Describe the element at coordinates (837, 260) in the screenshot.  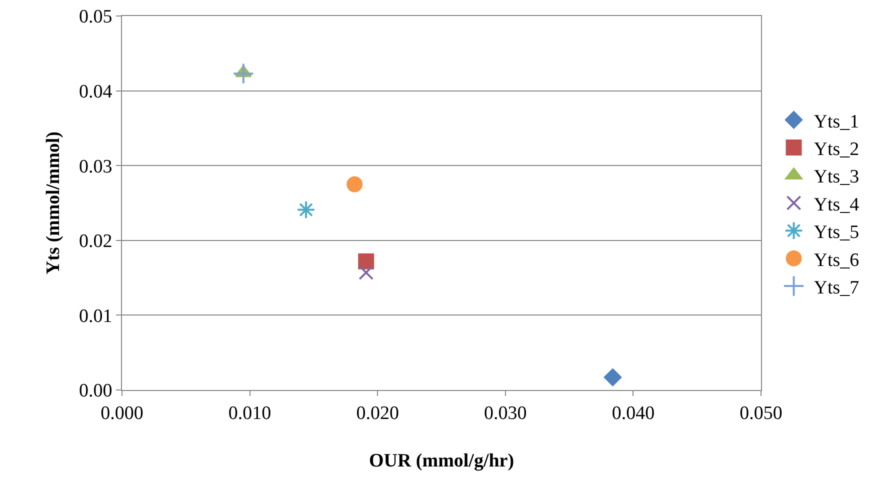
I see `legend-label: Yts_6` at that location.